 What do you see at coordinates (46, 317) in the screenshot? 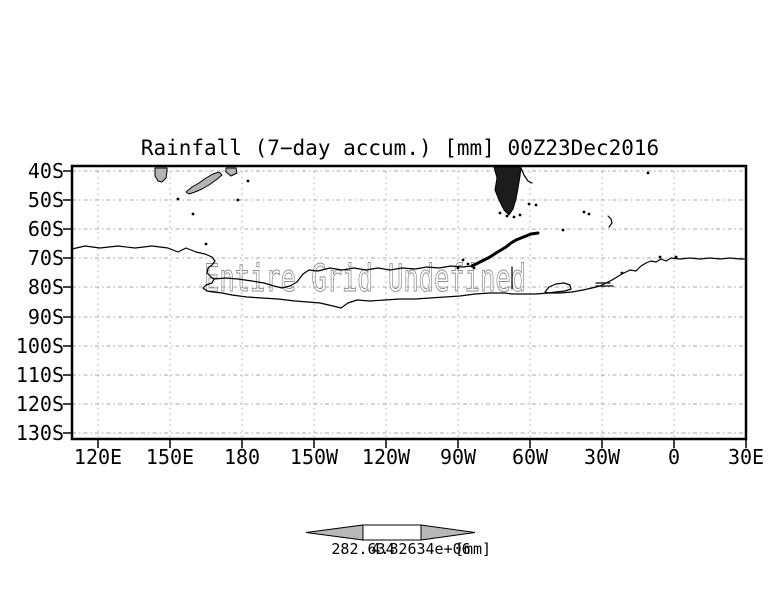
I see `y-tick-label: 90S` at bounding box center [46, 317].